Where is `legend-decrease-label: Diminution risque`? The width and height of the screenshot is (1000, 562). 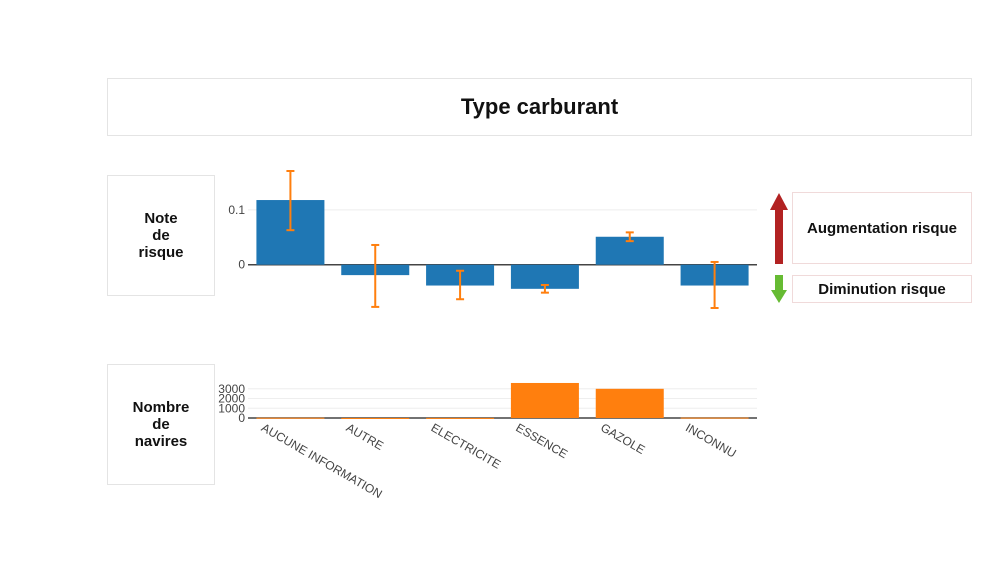 legend-decrease-label: Diminution risque is located at coordinates (882, 289).